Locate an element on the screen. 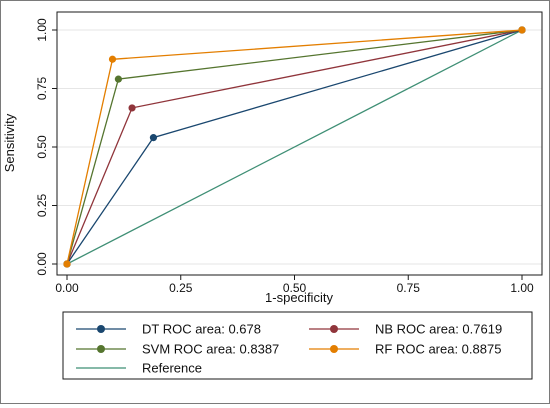 This screenshot has height=408, width=550. y-tick-label: 0.25 is located at coordinates (42, 205).